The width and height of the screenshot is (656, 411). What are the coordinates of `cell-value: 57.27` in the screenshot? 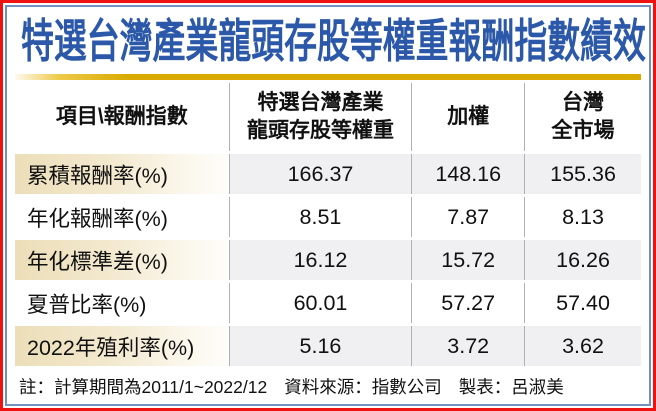 It's located at (468, 303).